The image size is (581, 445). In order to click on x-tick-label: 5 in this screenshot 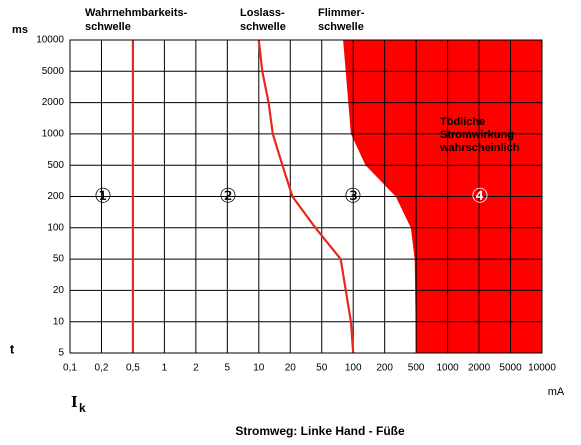, I will do `click(228, 368)`.